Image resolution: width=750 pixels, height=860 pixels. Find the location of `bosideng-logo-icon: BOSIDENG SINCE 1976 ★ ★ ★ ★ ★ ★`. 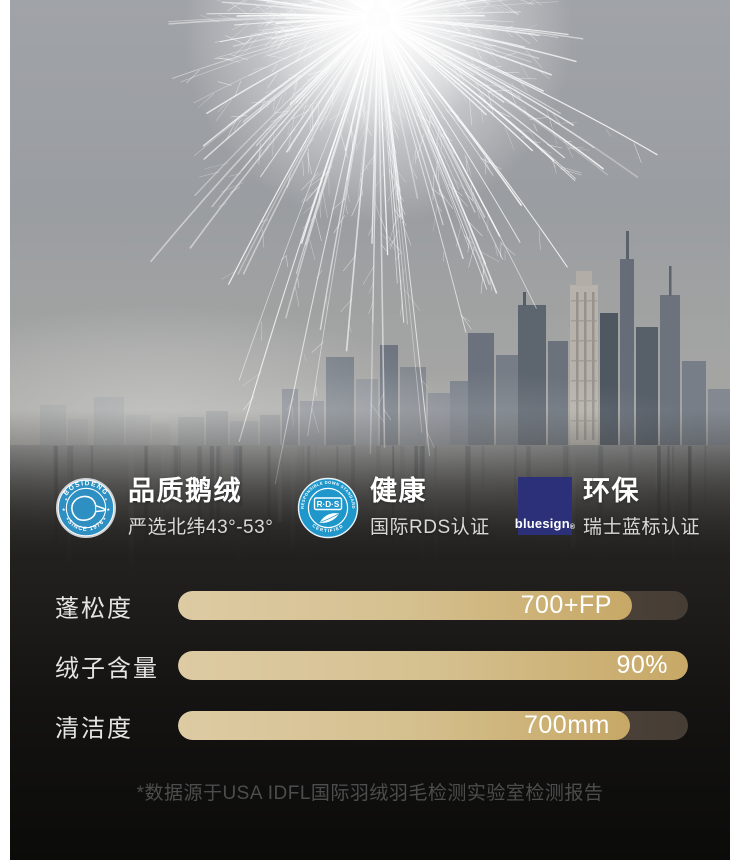

bosideng-logo-icon: BOSIDENG SINCE 1976 ★ ★ ★ ★ ★ ★ is located at coordinates (86, 508).